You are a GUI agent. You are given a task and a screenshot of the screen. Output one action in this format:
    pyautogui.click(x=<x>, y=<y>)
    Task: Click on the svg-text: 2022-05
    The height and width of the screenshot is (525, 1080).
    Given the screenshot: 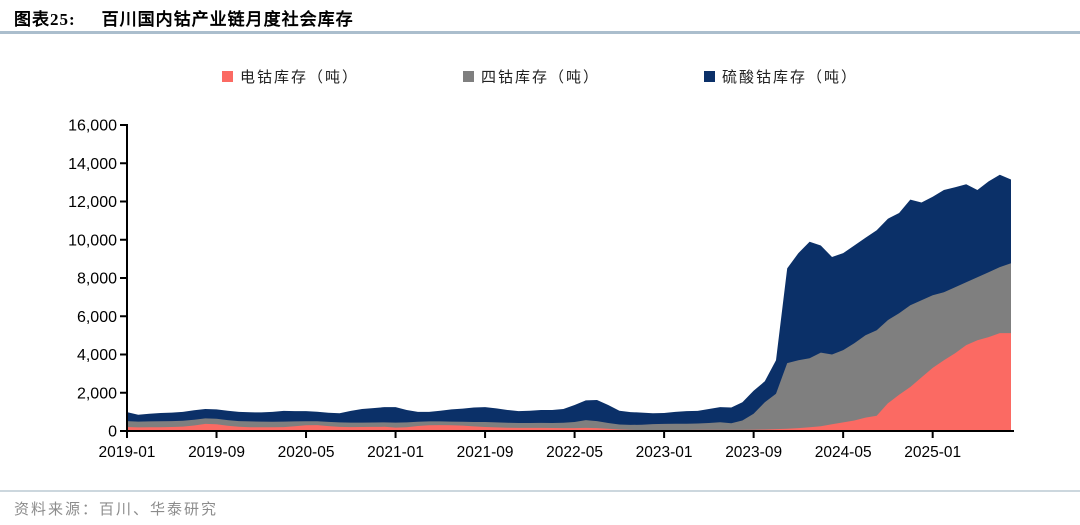 What is the action you would take?
    pyautogui.click(x=574, y=452)
    